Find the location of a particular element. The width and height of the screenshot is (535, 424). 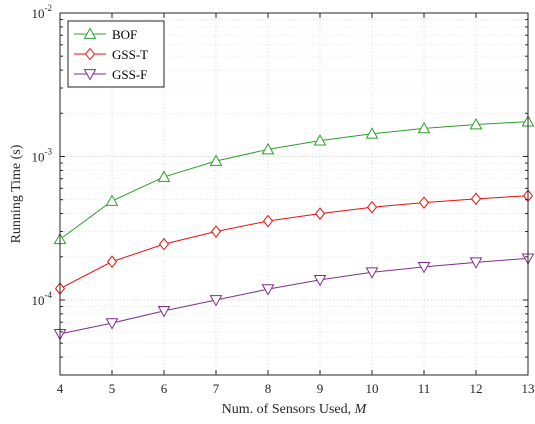

x-tick-label: 5 is located at coordinates (112, 388).